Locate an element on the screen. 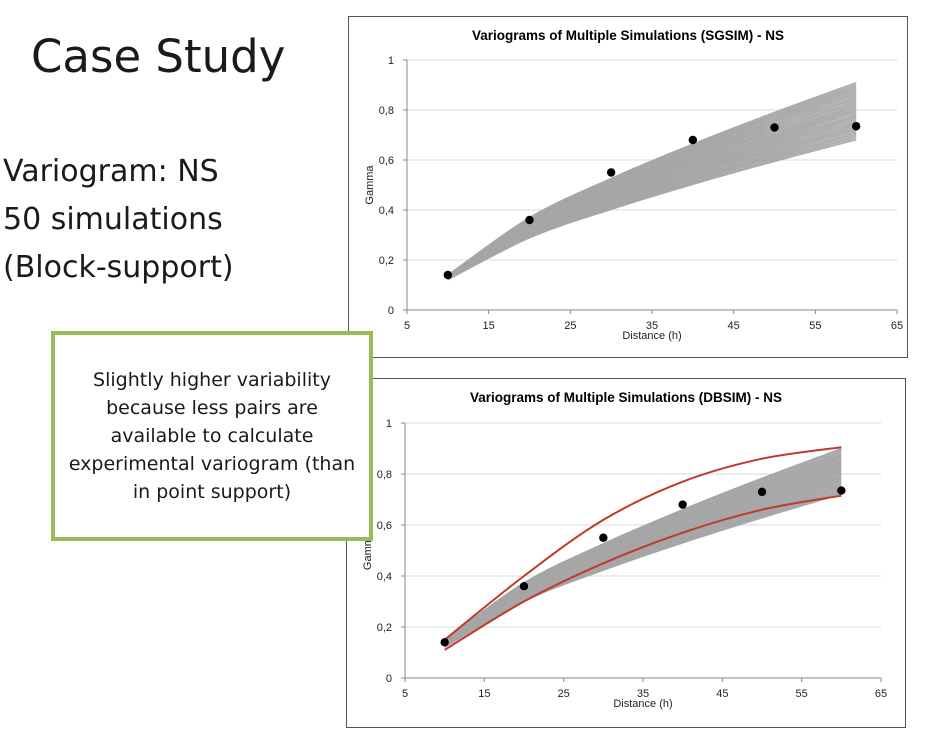 This screenshot has width=930, height=738. bullet-variogram: Variogram: NS is located at coordinates (111, 171).